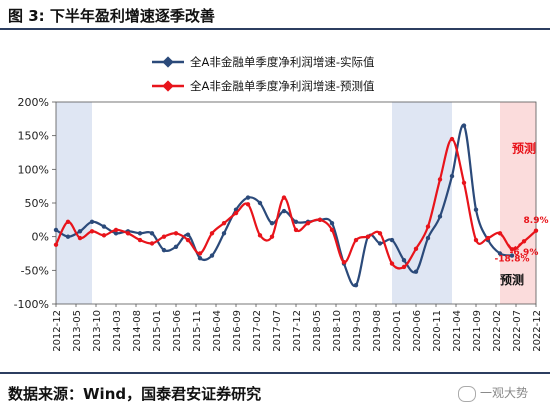  Describe the element at coordinates (437, 331) in the screenshot. I see `x-tick-label: 2020-11` at that location.